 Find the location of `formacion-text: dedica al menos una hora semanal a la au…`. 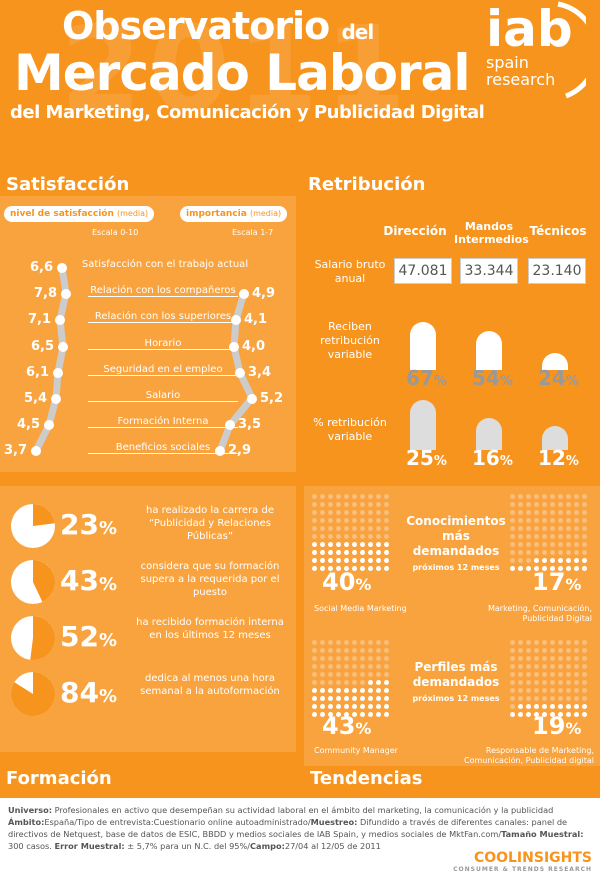

formacion-text: dedica al menos una hora semanal a la au… is located at coordinates (210, 685).